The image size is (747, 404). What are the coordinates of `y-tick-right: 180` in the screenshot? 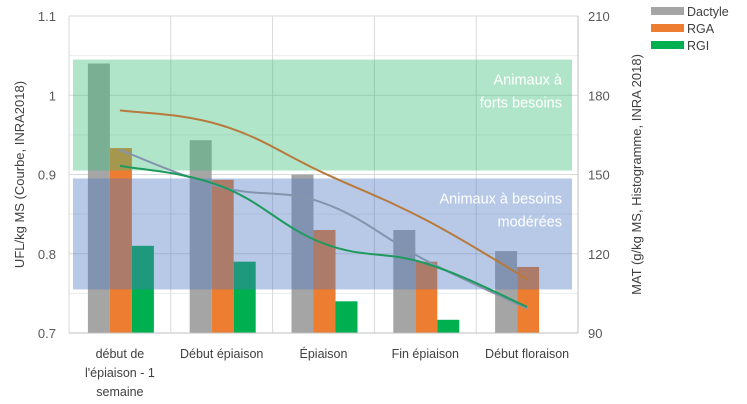 It's located at (599, 95).